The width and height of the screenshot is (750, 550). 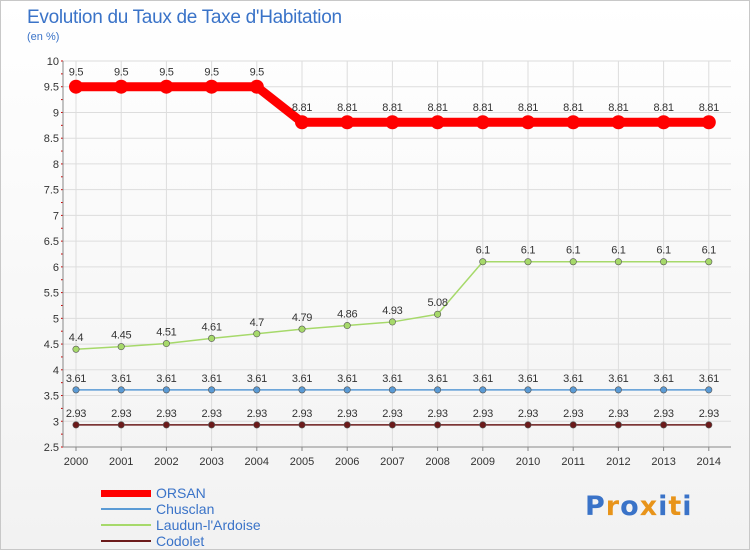 I want to click on y-tick-label: 3, so click(x=56, y=422).